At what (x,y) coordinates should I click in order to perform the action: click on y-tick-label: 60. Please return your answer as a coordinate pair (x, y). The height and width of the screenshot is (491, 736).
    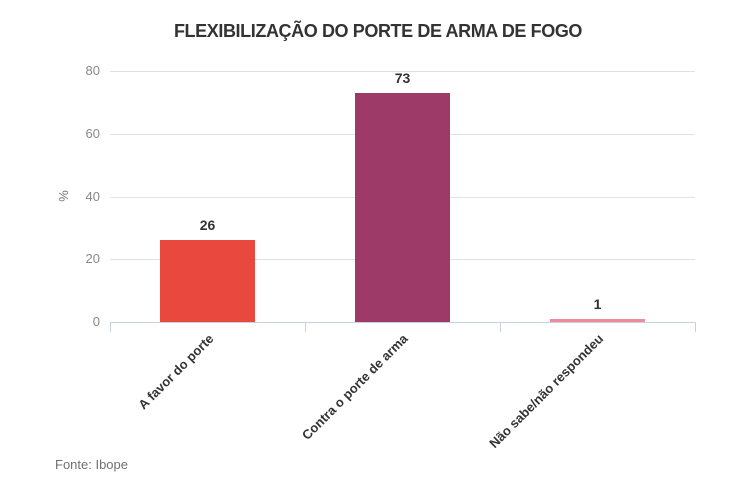
    Looking at the image, I should click on (92, 133).